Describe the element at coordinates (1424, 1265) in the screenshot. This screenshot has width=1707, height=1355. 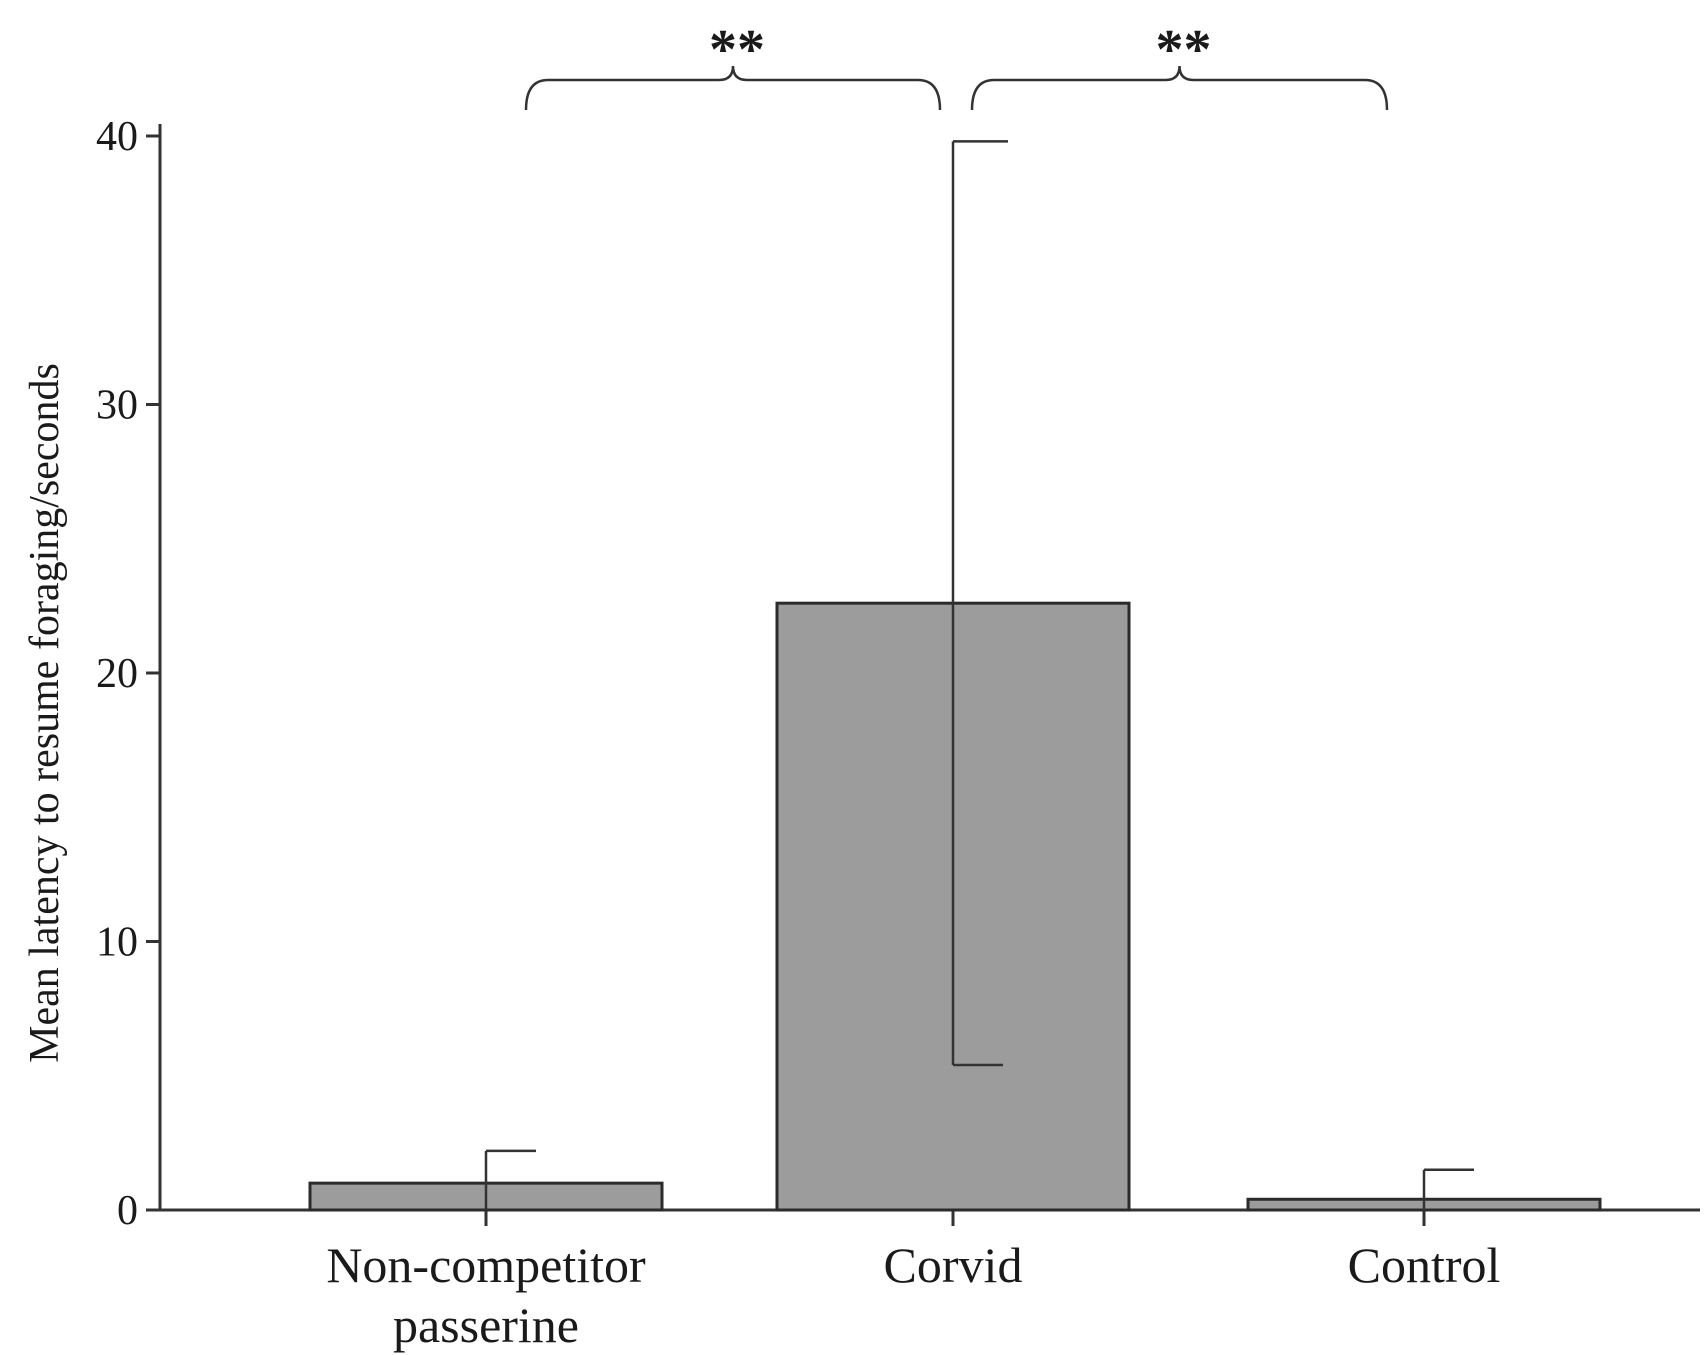
I see `category-label: Control` at that location.